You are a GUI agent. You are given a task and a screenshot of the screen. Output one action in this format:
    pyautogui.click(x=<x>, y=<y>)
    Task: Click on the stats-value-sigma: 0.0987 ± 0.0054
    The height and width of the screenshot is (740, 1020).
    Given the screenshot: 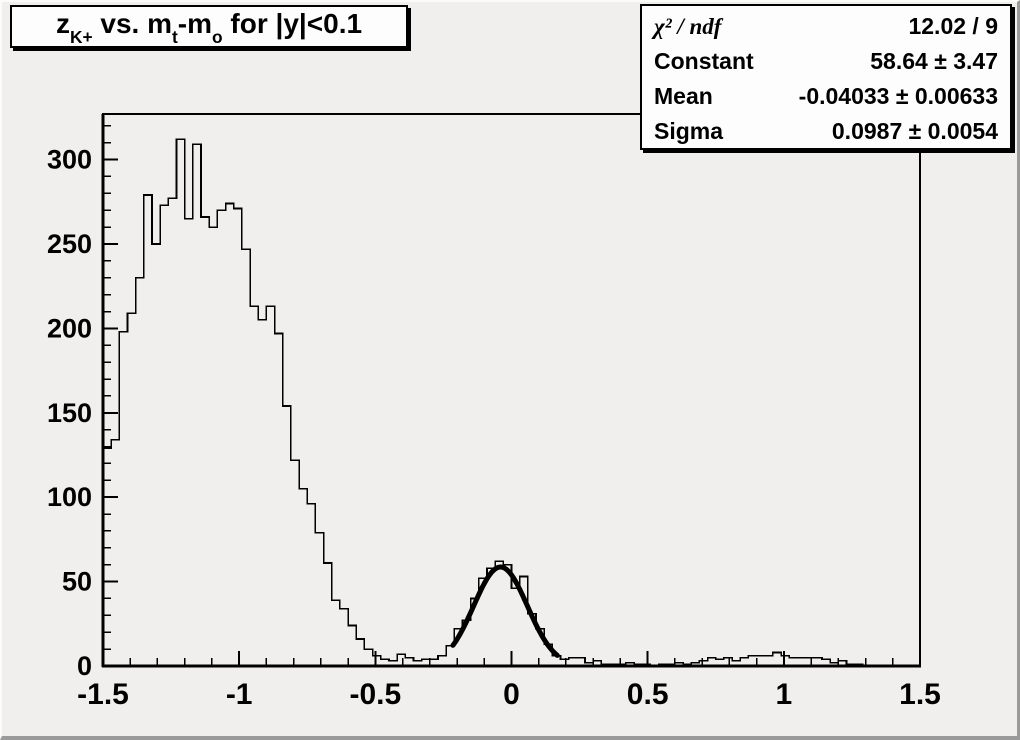 What is the action you would take?
    pyautogui.click(x=914, y=131)
    